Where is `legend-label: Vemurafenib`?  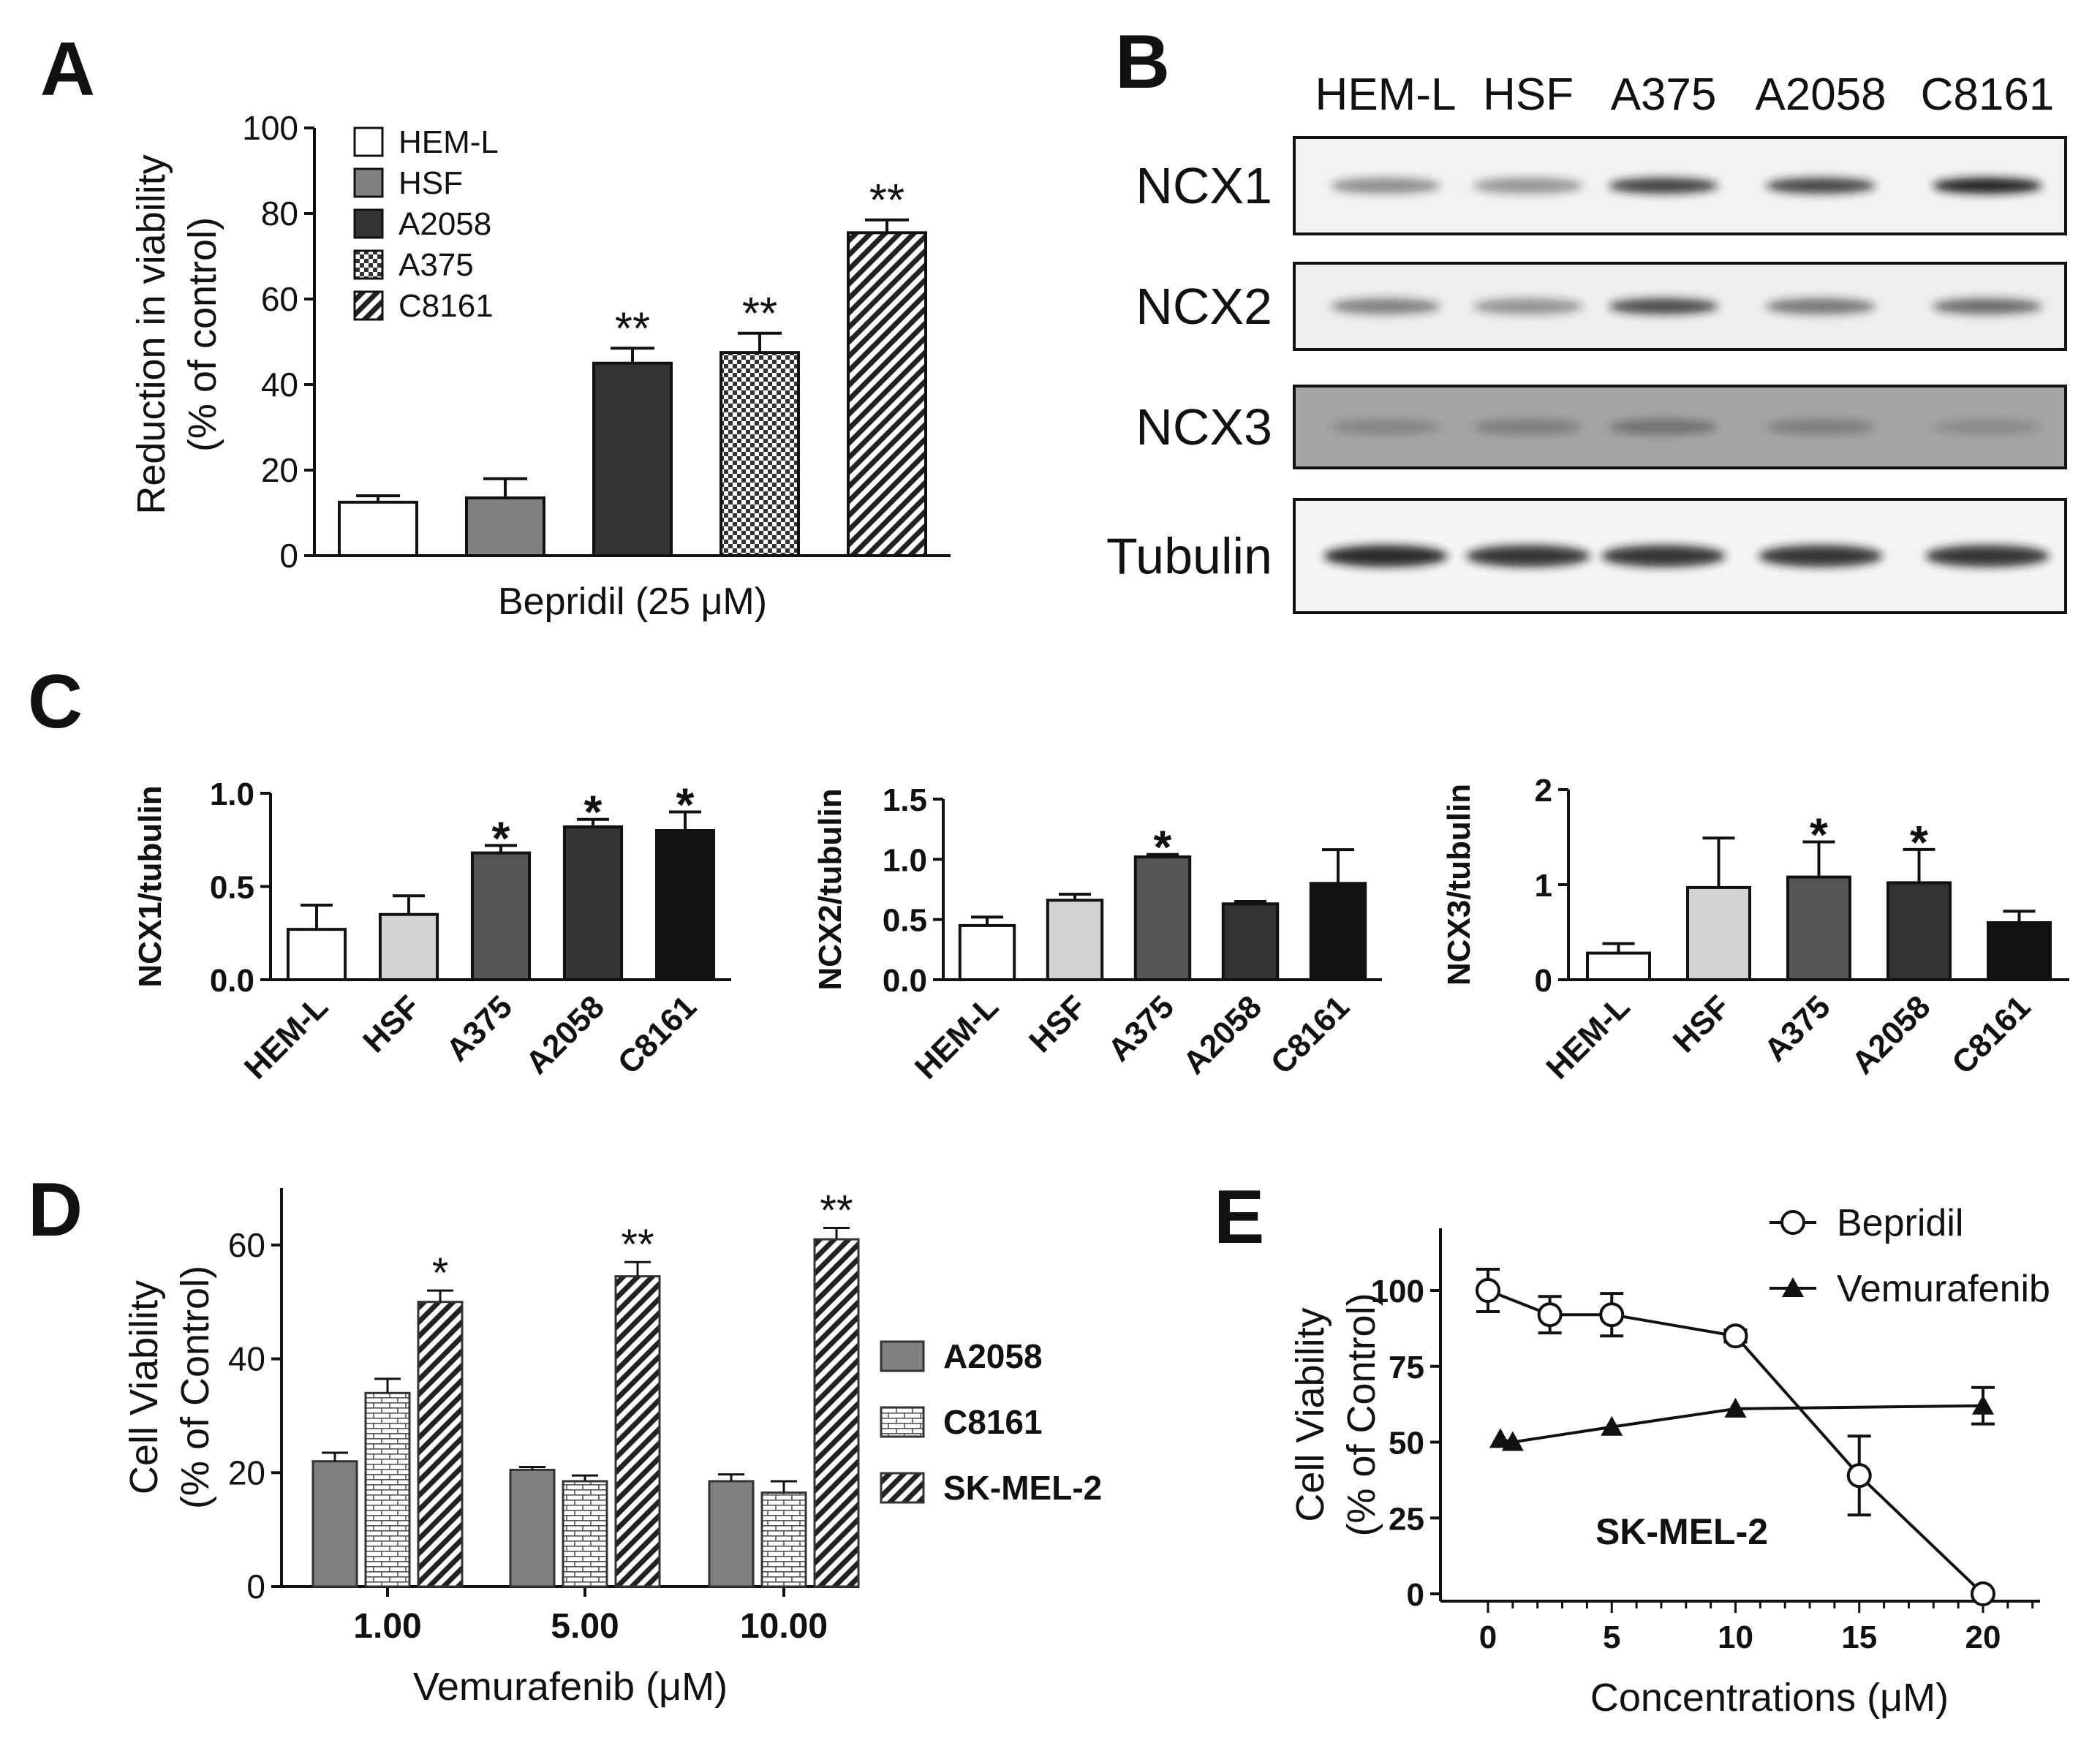 legend-label: Vemurafenib is located at coordinates (1943, 1289).